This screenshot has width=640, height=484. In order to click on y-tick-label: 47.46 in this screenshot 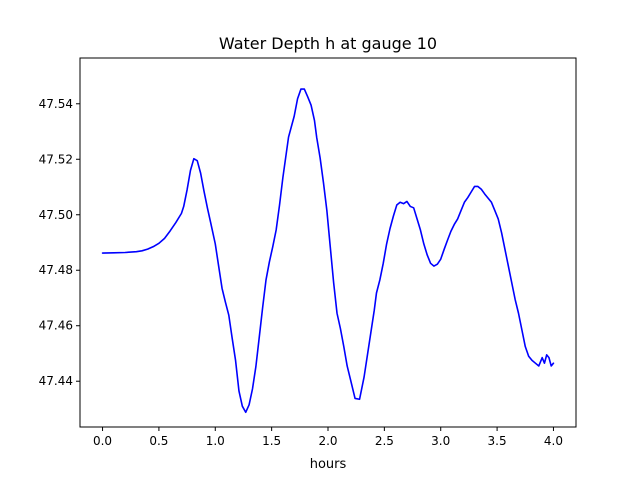, I will do `click(56, 326)`.